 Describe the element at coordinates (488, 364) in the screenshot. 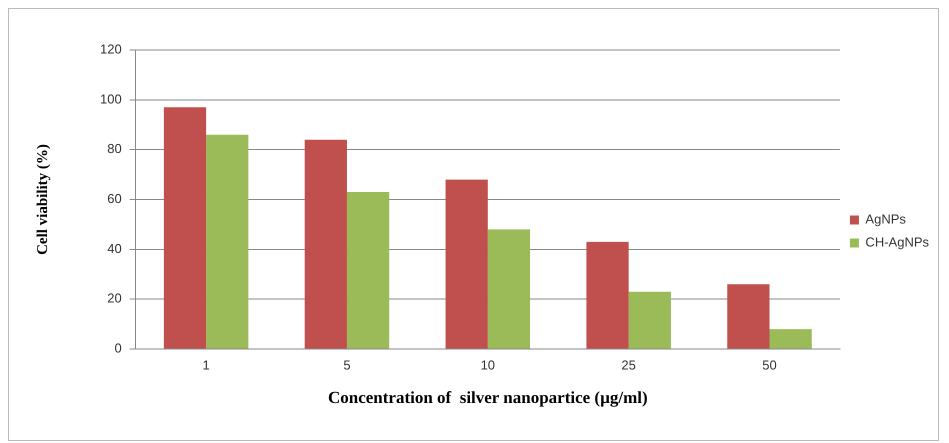

I see `x-tick-label: 10` at that location.